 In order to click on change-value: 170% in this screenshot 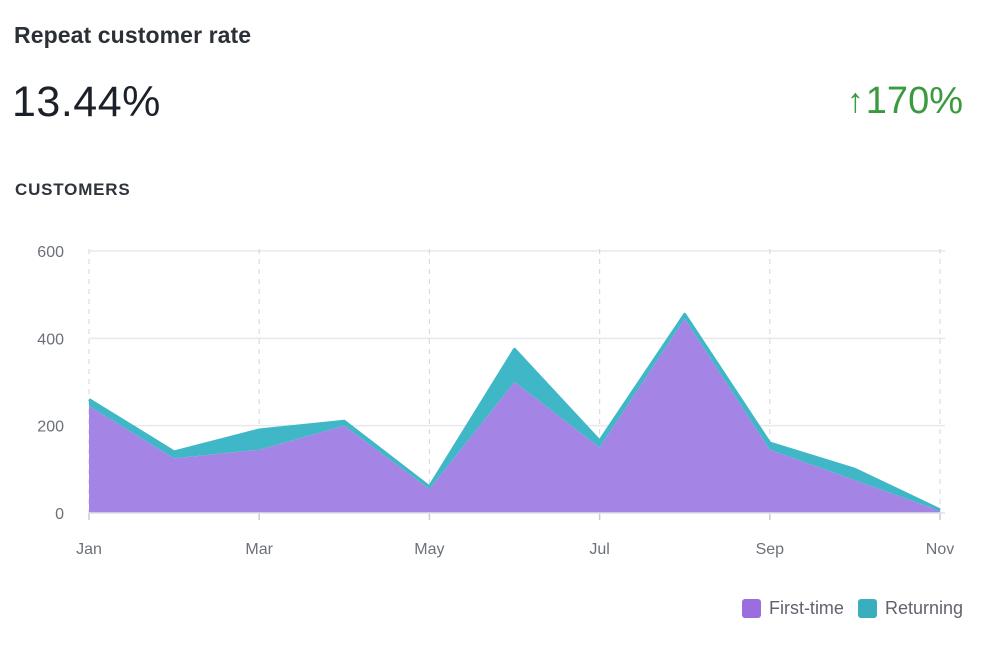, I will do `click(914, 101)`.